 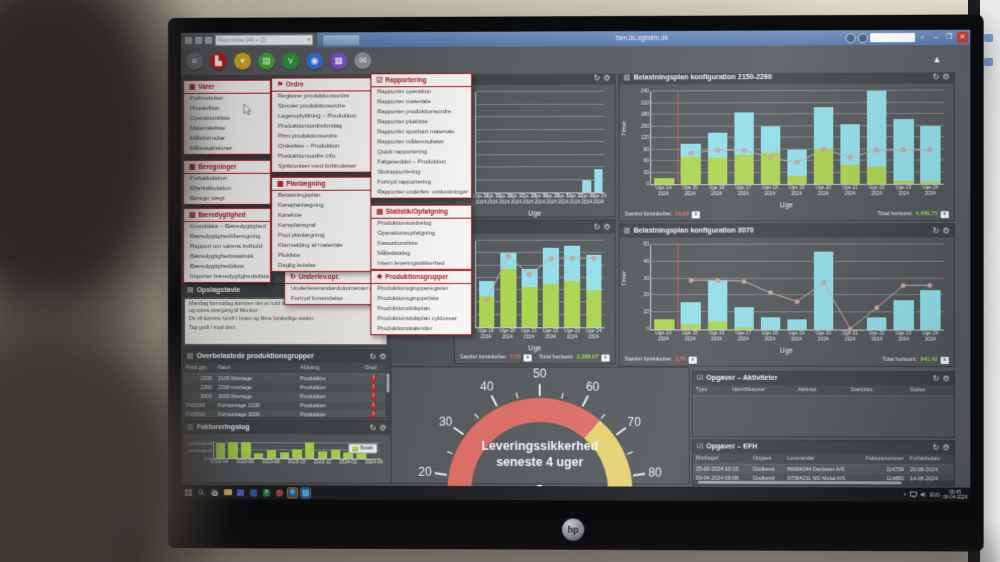 What do you see at coordinates (289, 255) in the screenshot?
I see `menu-item: Plukliste` at bounding box center [289, 255].